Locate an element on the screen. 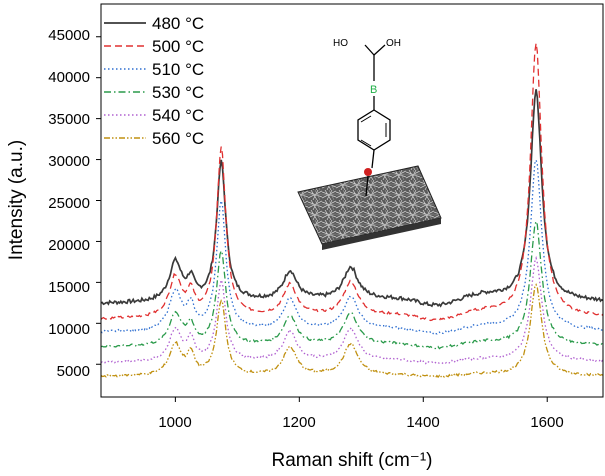  x-tick-label: 1000 is located at coordinates (174, 422).